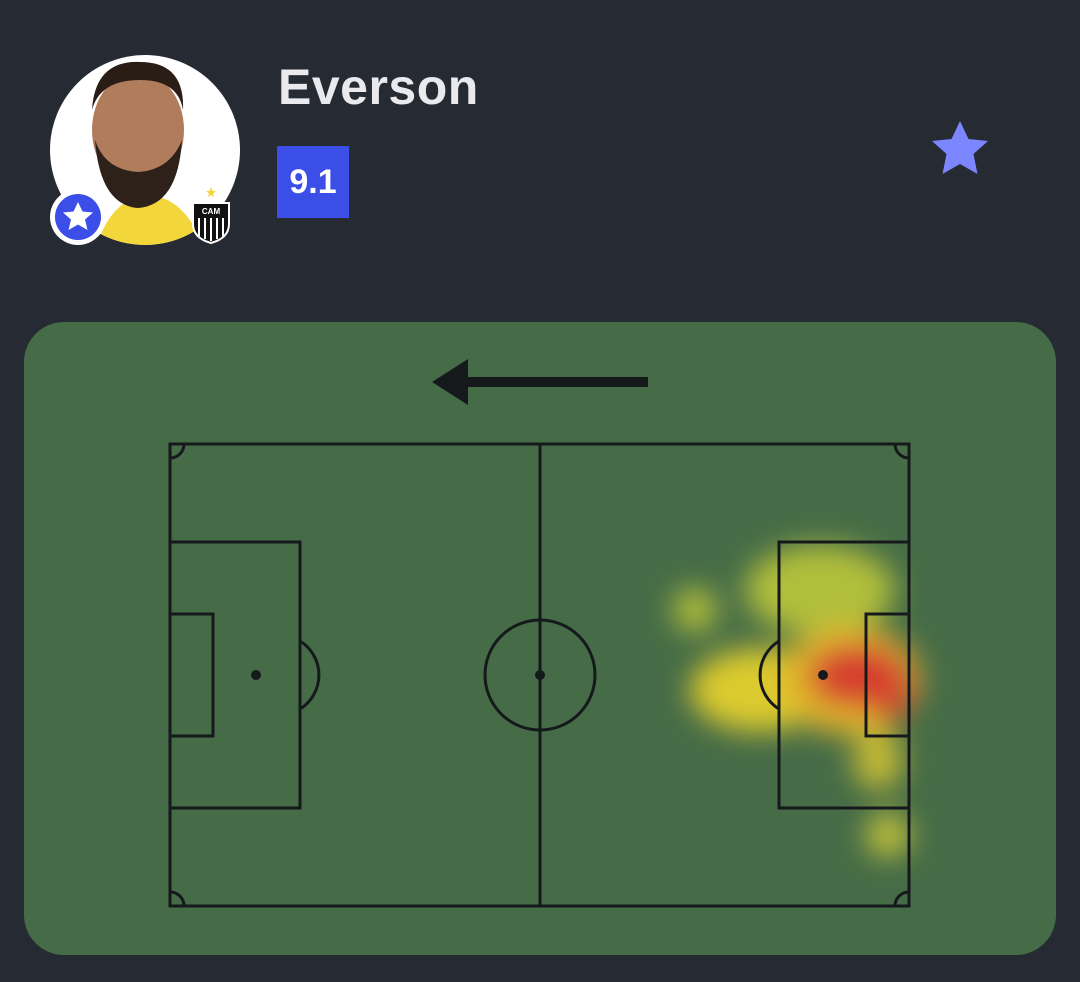 This screenshot has width=1080, height=982. Describe the element at coordinates (960, 147) in the screenshot. I see `favorite-star` at that location.